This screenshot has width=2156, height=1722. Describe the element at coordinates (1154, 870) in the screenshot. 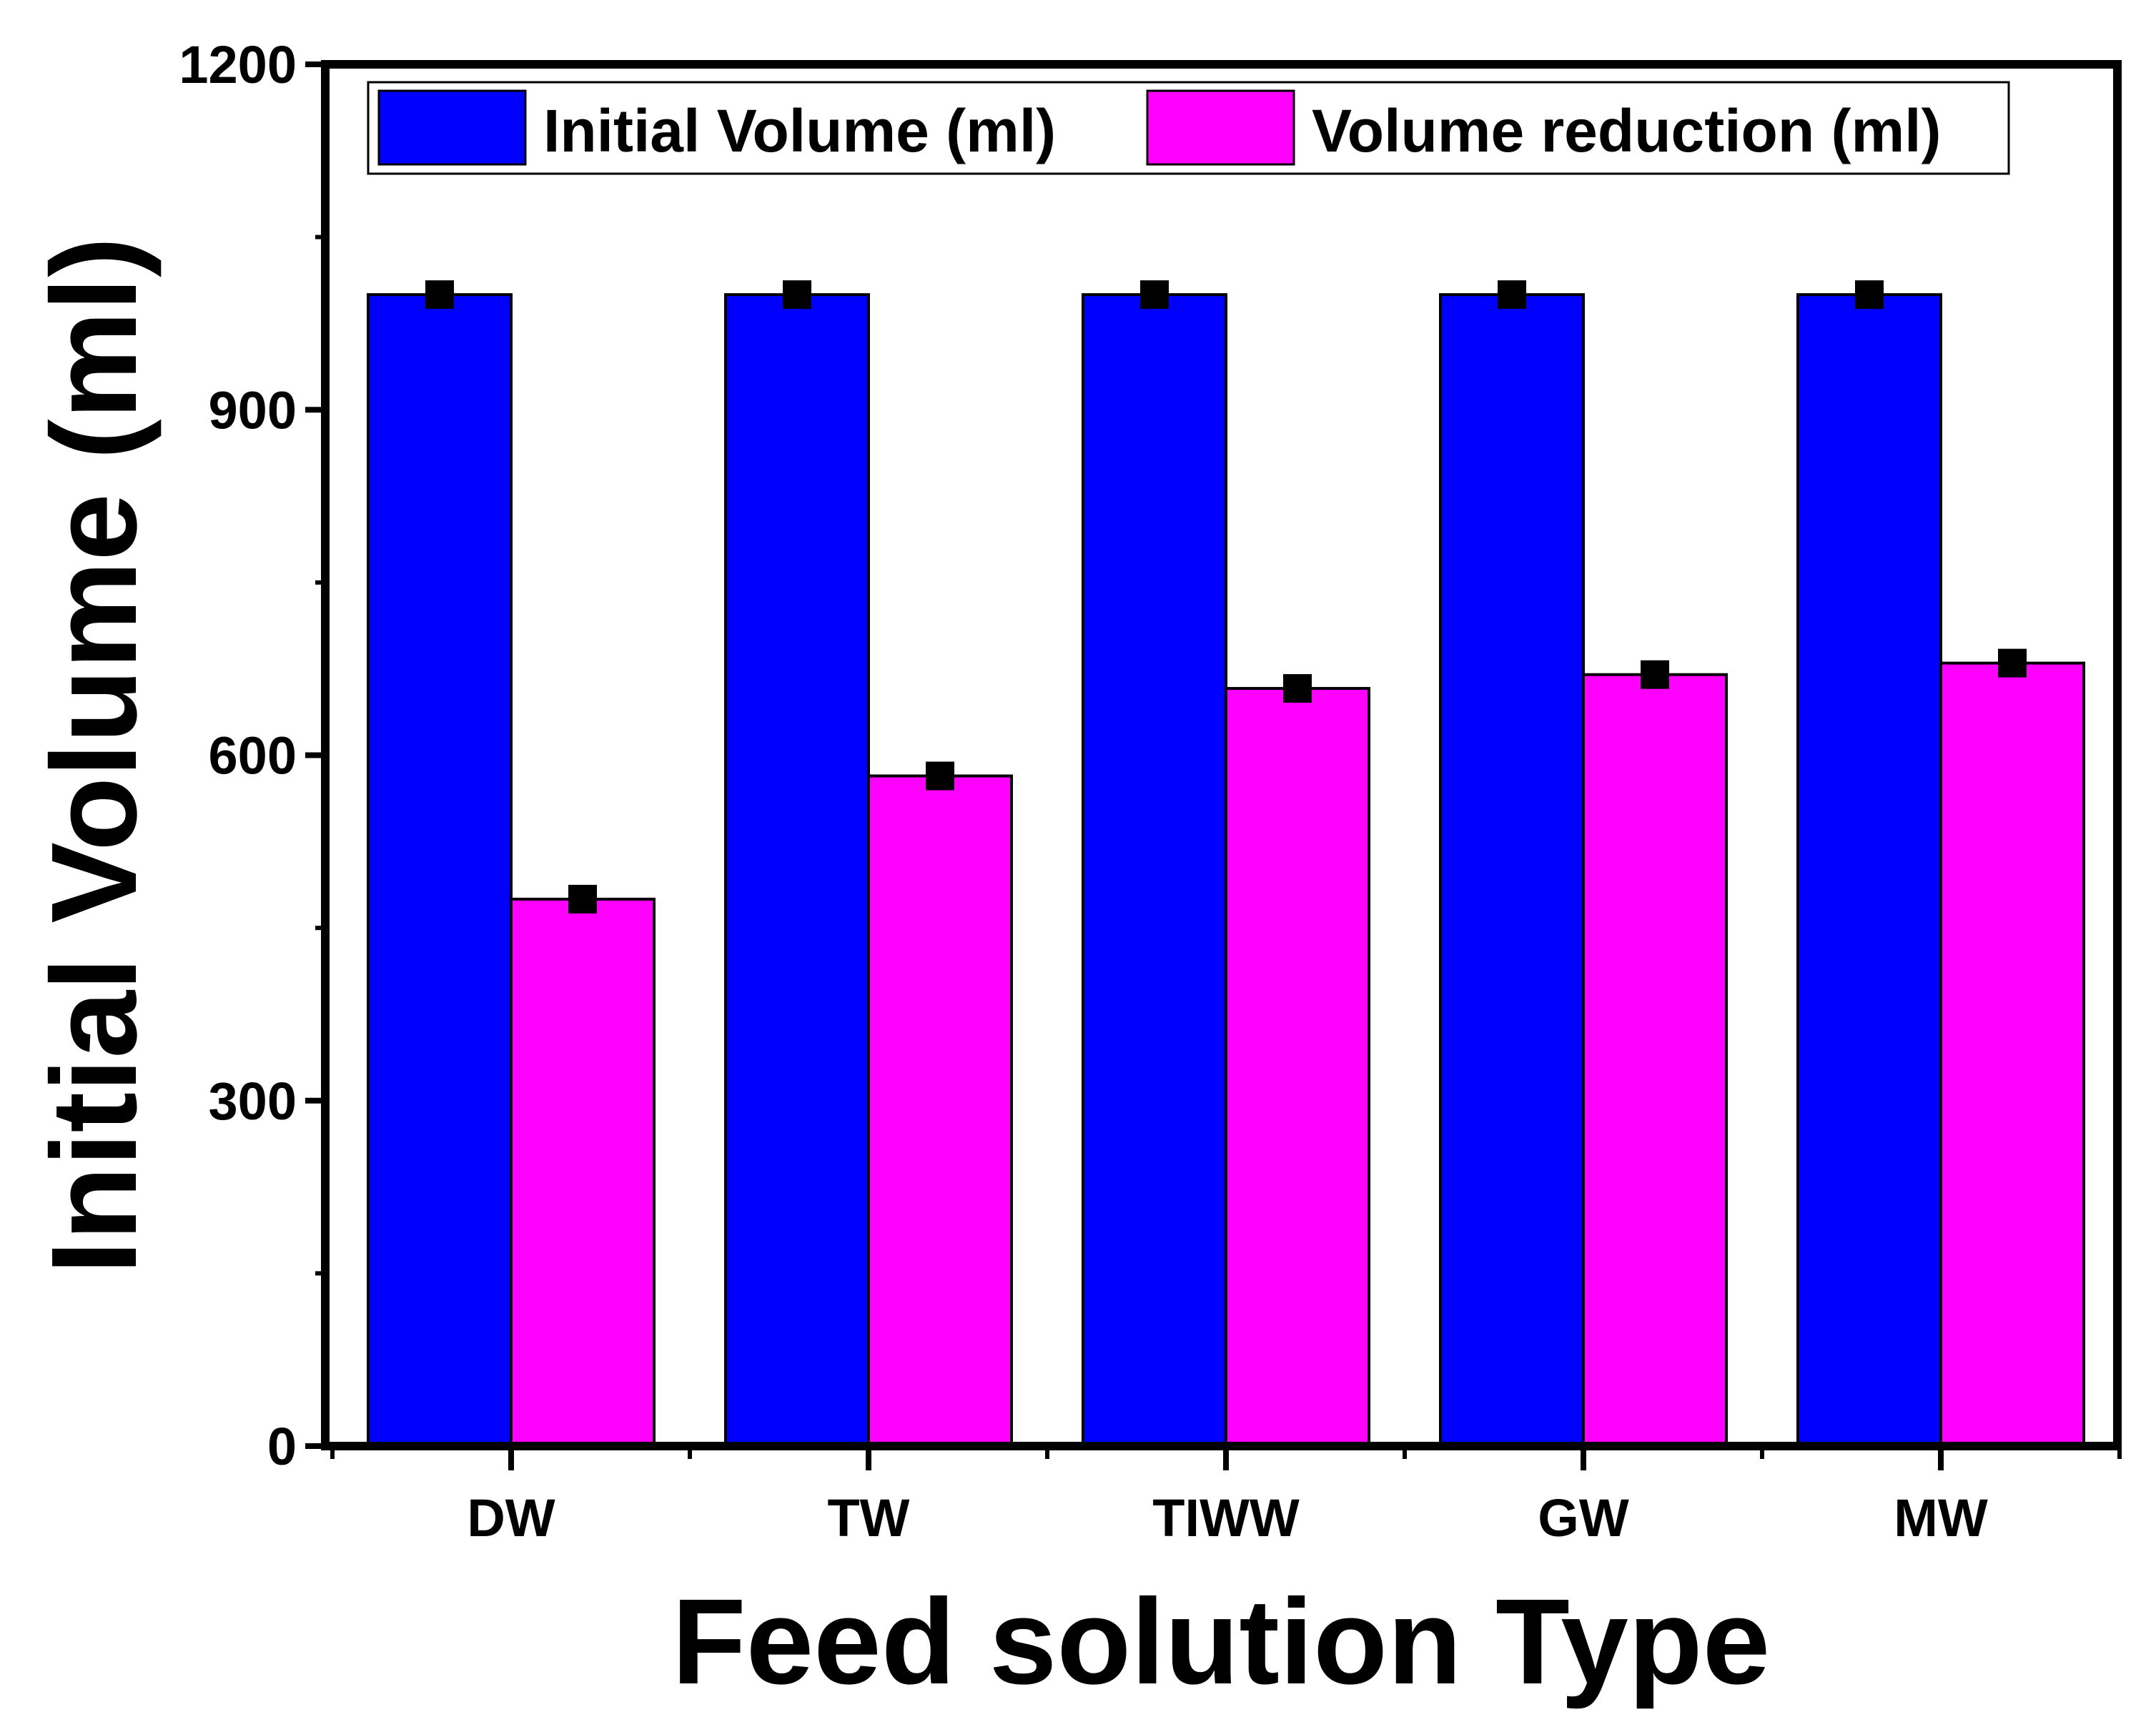

I see `bar-tiww-initial-volume-ml` at that location.